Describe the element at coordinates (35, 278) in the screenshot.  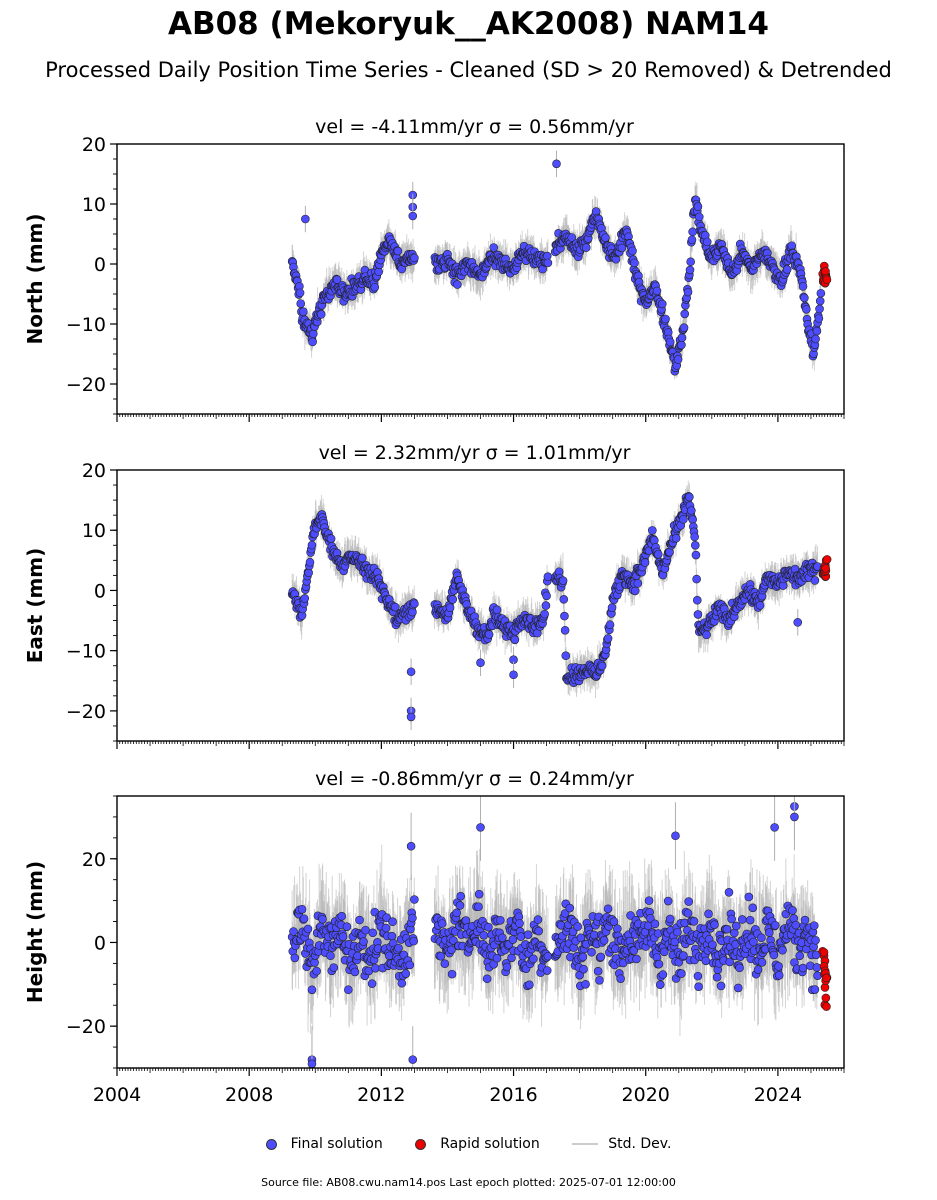
I see `y-axis-label: North (mm)` at that location.